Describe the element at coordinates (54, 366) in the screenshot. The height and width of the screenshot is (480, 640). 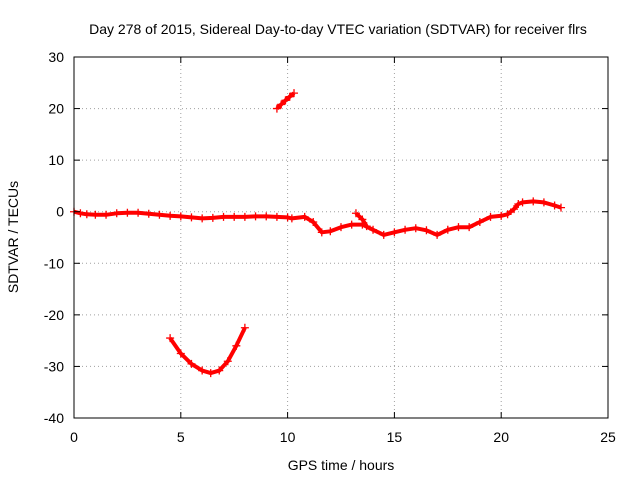
I see `y-tick-label: -30` at that location.